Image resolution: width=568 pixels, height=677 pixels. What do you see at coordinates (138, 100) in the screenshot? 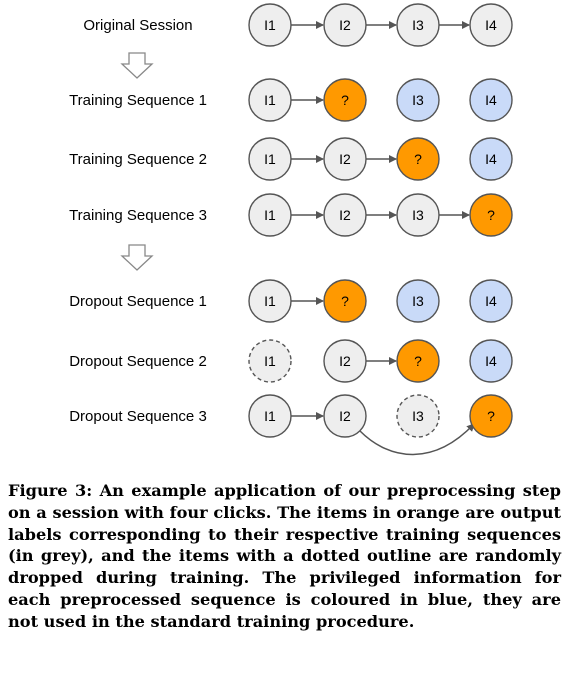
I see `row-label: Training Sequence 1` at bounding box center [138, 100].